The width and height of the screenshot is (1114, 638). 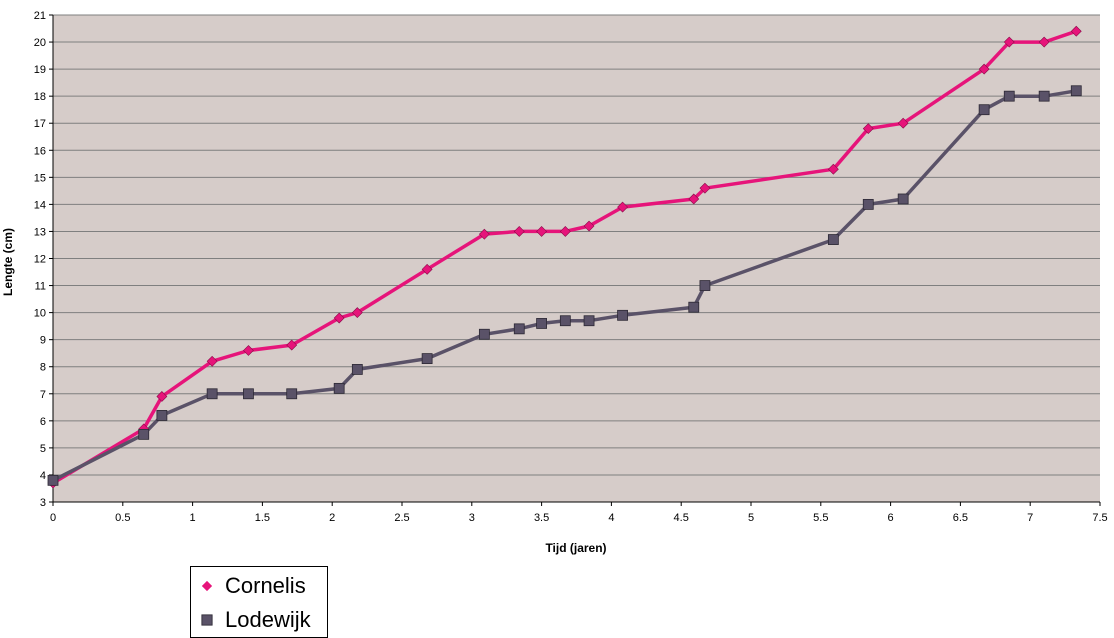 I want to click on x-tick-label: 4, so click(x=611, y=518).